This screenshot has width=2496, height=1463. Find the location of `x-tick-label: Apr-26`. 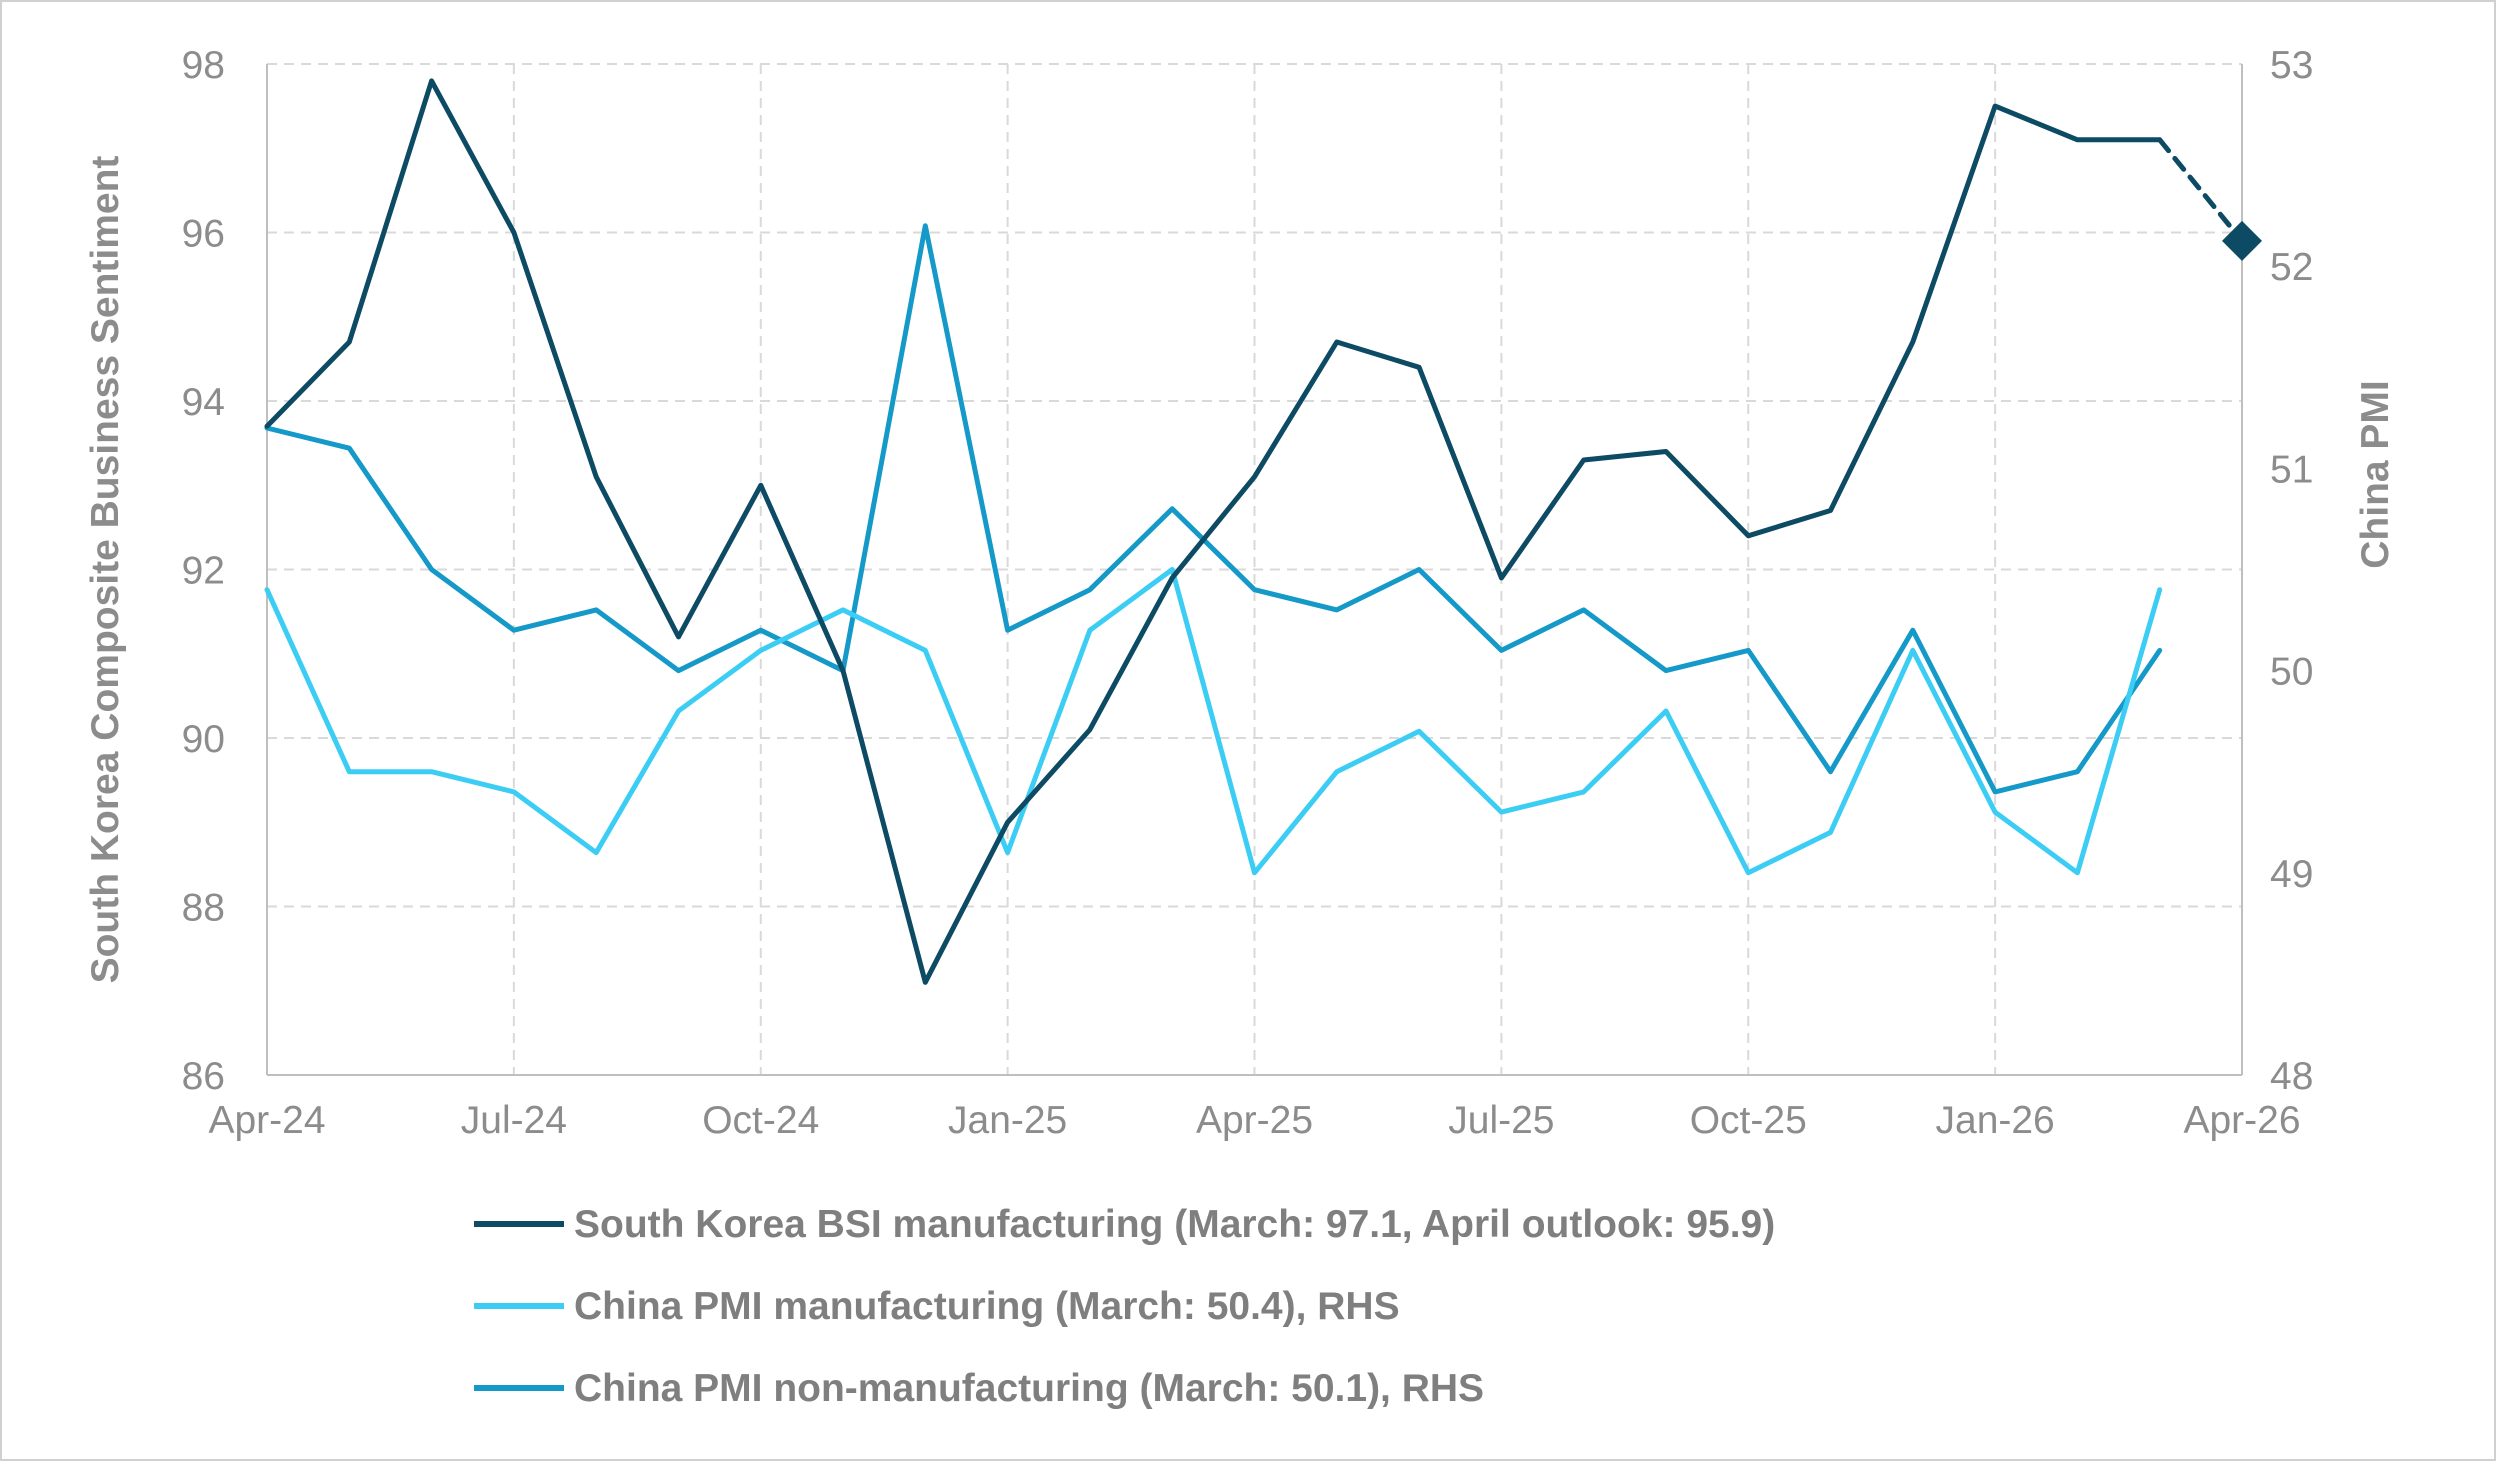

x-tick-label: Apr-26 is located at coordinates (2241, 1120).